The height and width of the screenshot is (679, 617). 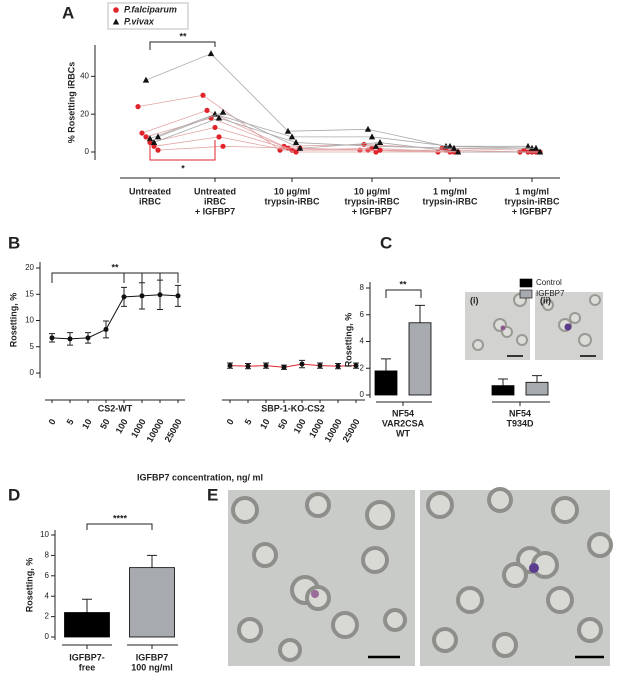 What do you see at coordinates (293, 408) in the screenshot?
I see `group-label: SBP-1-KO-CS2` at bounding box center [293, 408].